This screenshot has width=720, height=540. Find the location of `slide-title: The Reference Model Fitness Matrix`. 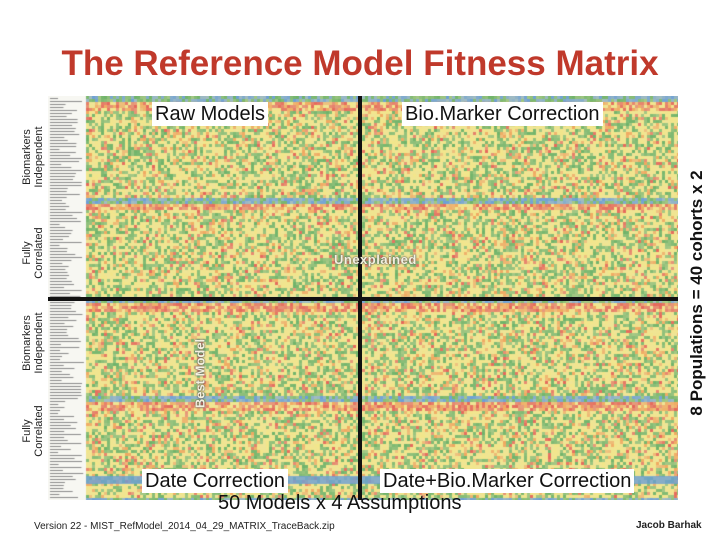

slide-title: The Reference Model Fitness Matrix is located at coordinates (360, 63).